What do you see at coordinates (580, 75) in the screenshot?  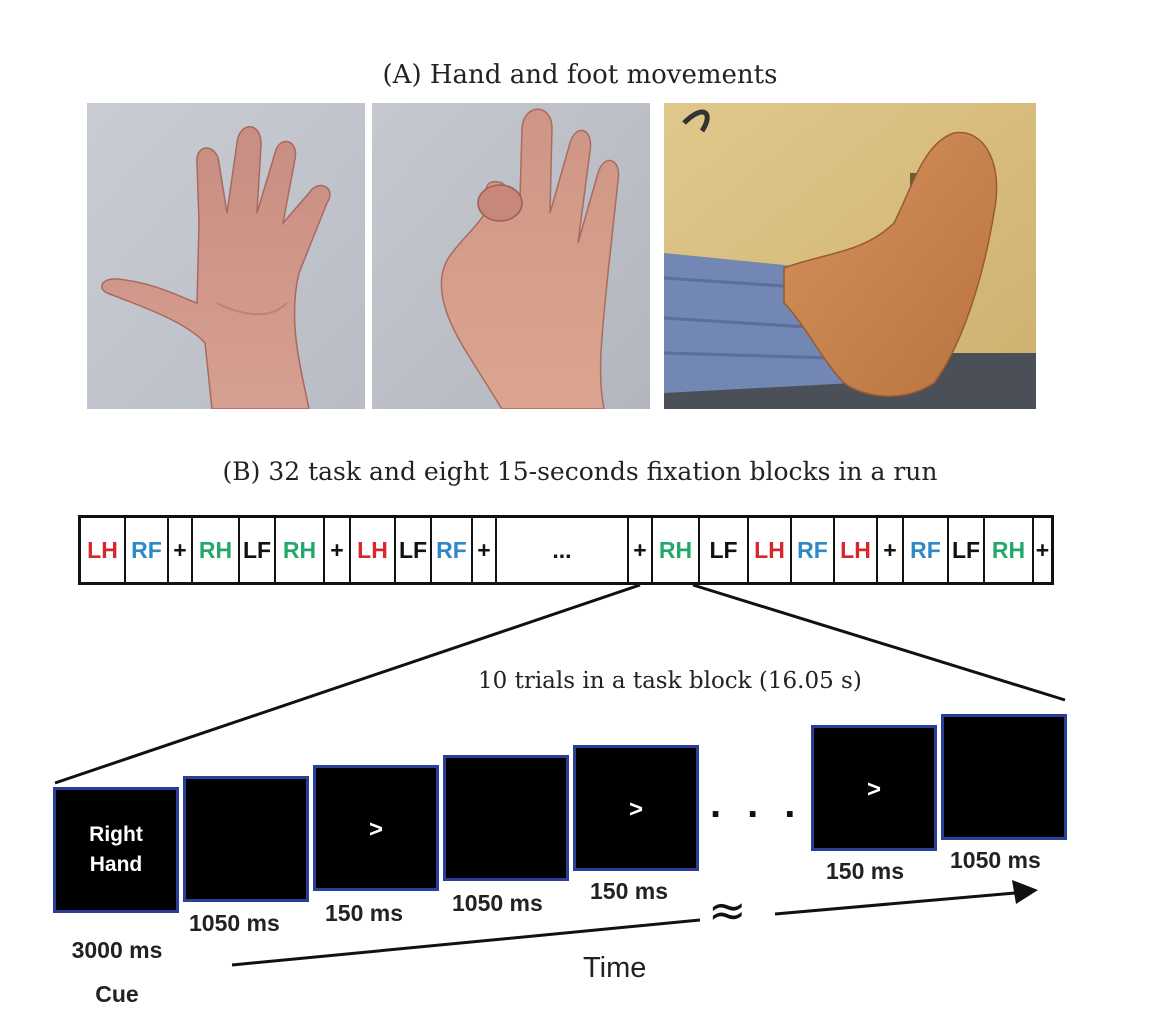 I see `panel-a-title: (A) Hand and foot movements` at bounding box center [580, 75].